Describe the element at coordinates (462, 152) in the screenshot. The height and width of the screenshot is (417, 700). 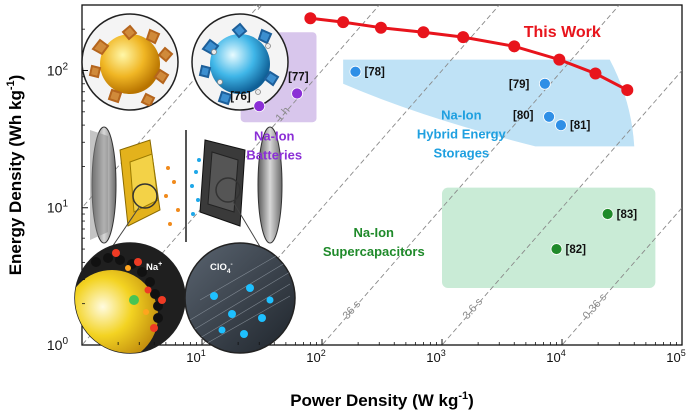
I see `region-label: Storages` at that location.